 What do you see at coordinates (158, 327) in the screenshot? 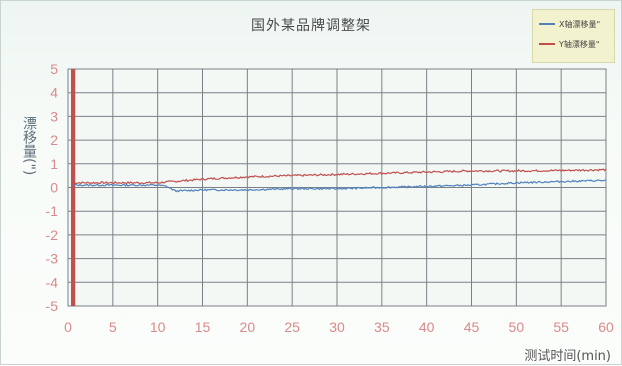
I see `x-tick-label: 10` at bounding box center [158, 327].